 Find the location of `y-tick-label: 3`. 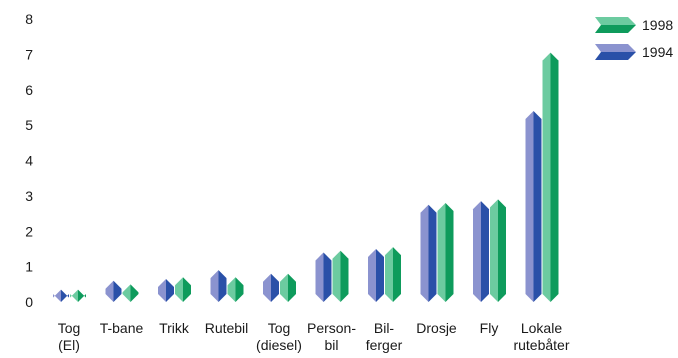

y-tick-label: 3 is located at coordinates (29, 196).